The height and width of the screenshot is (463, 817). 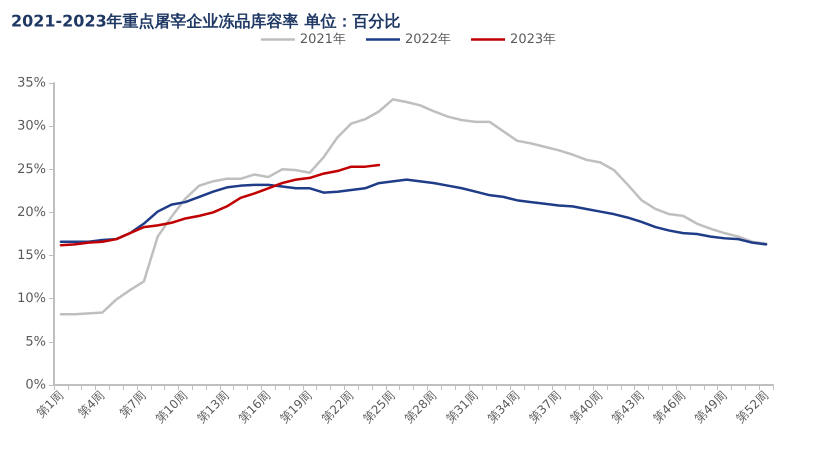 I want to click on x-tick-label: 第25周, so click(x=379, y=407).